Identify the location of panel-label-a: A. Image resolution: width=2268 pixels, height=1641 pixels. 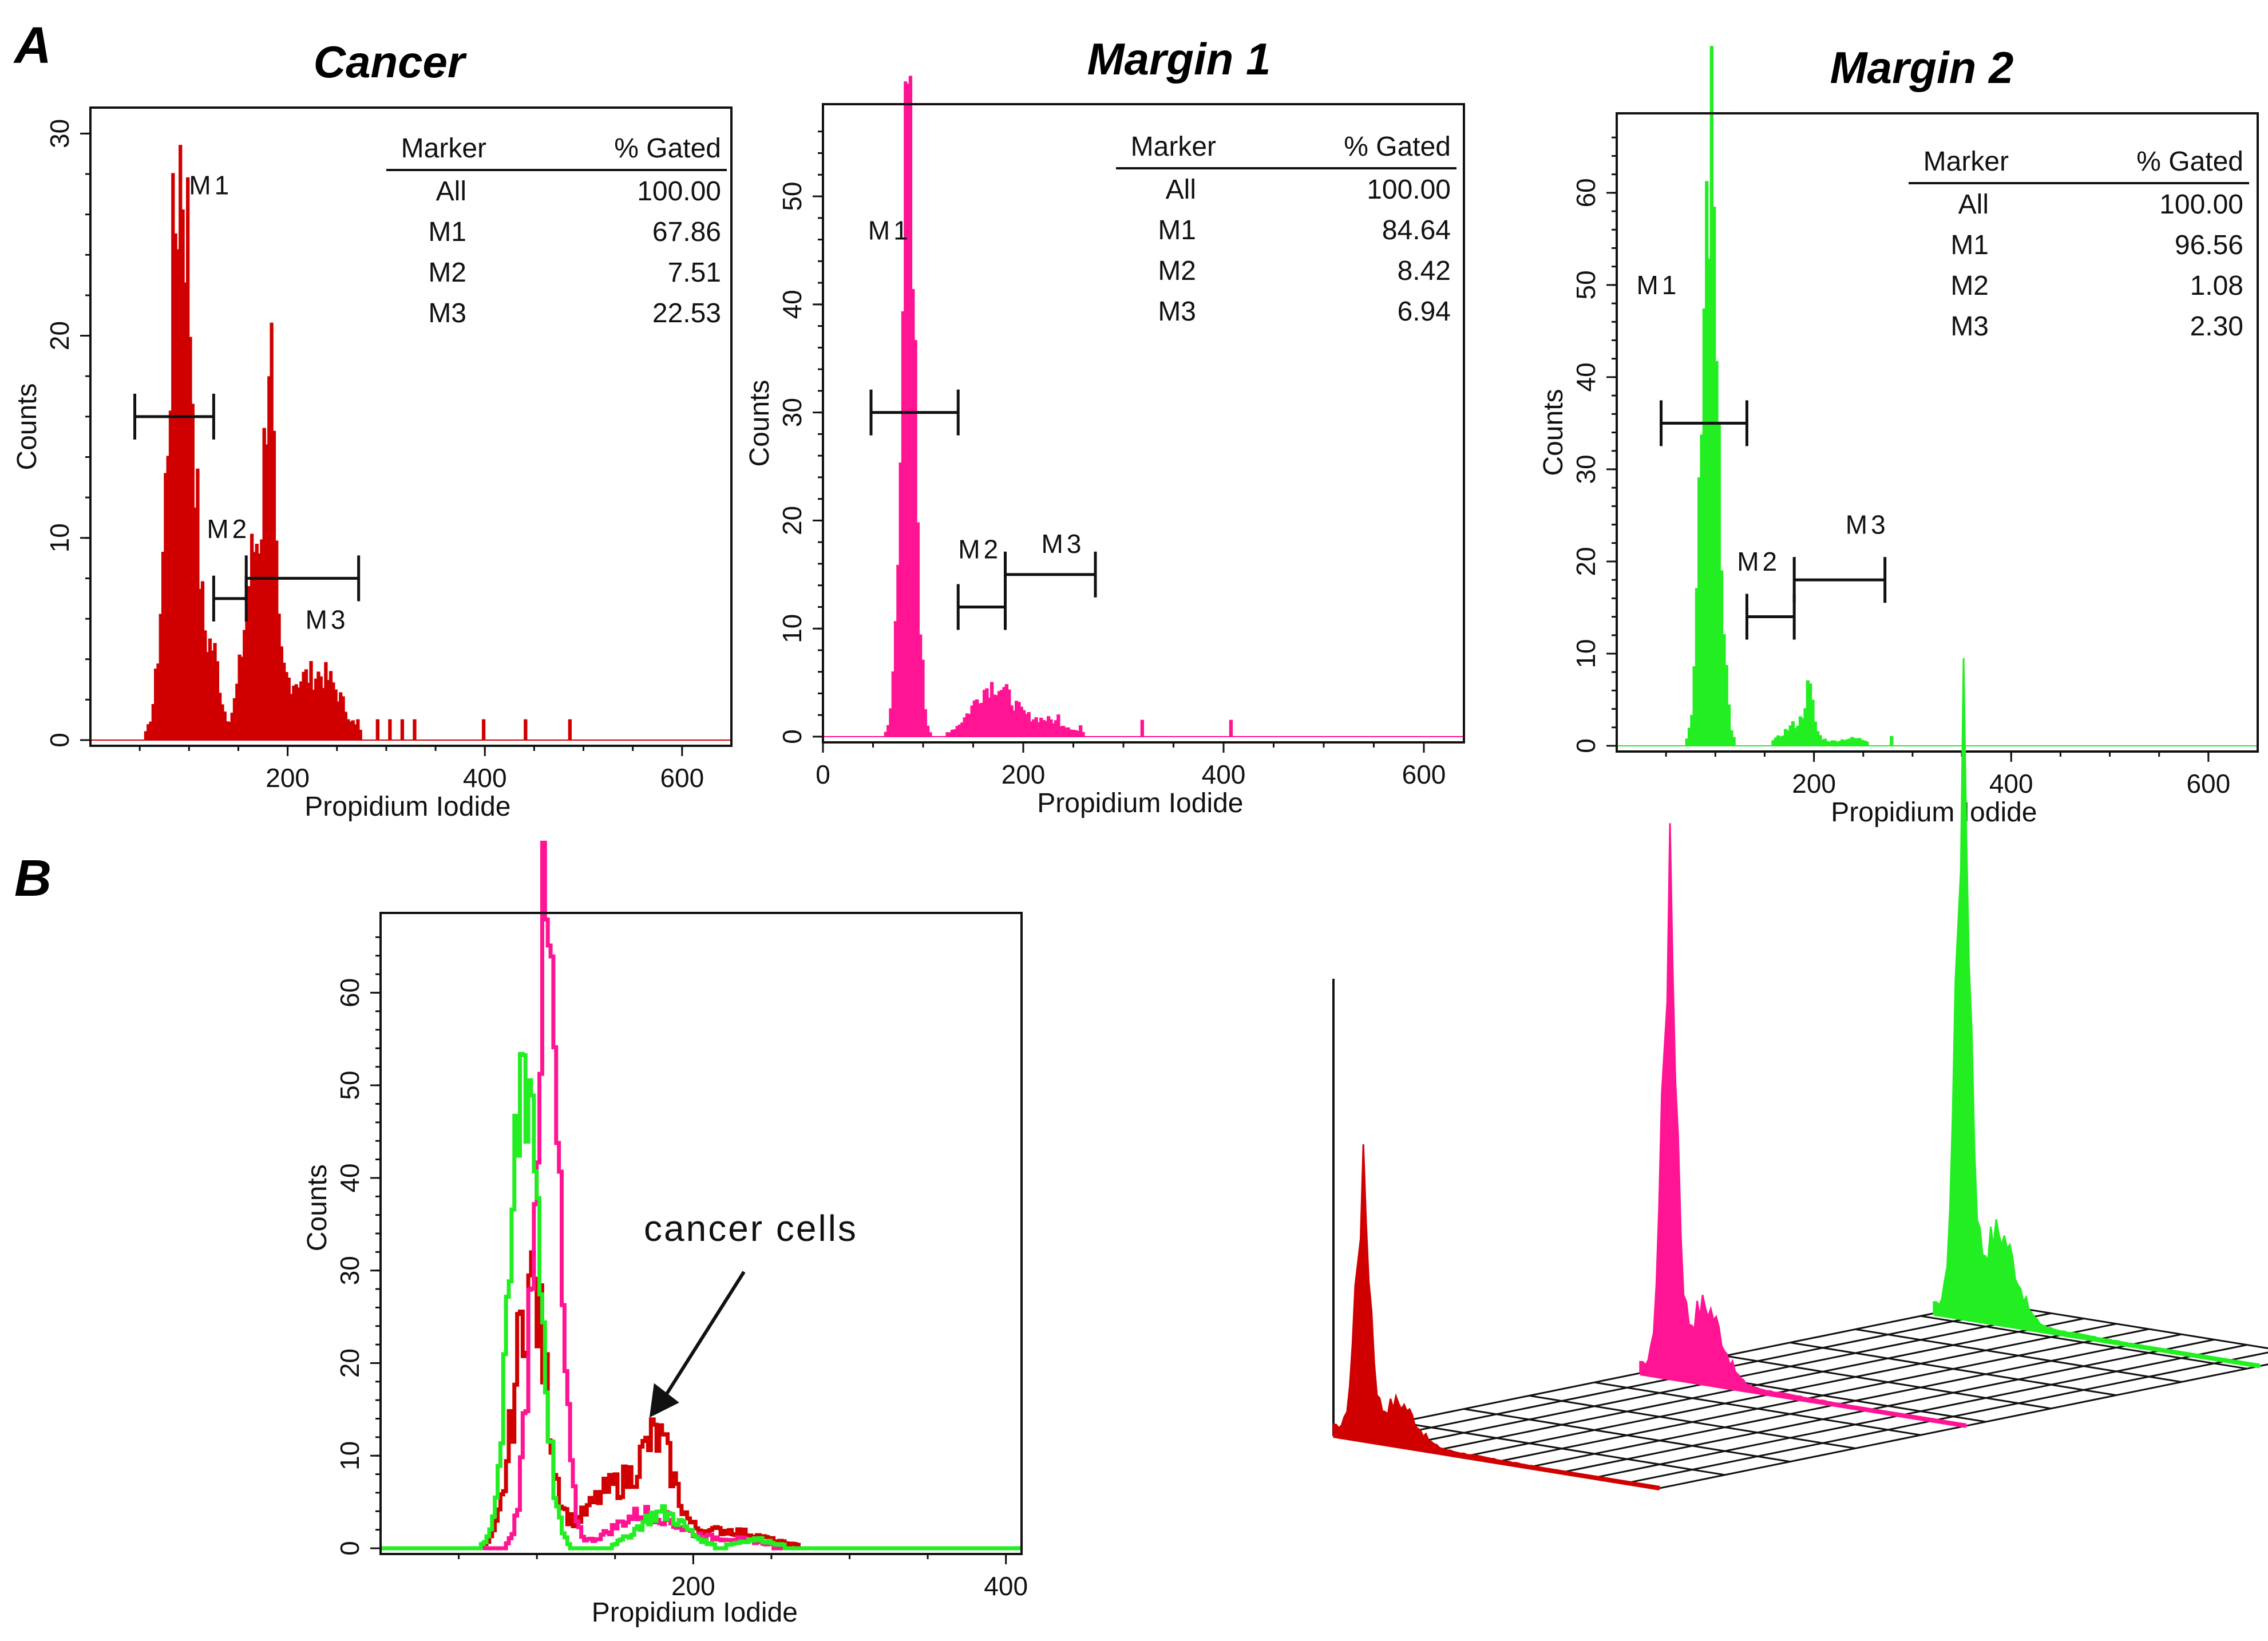
(32, 45).